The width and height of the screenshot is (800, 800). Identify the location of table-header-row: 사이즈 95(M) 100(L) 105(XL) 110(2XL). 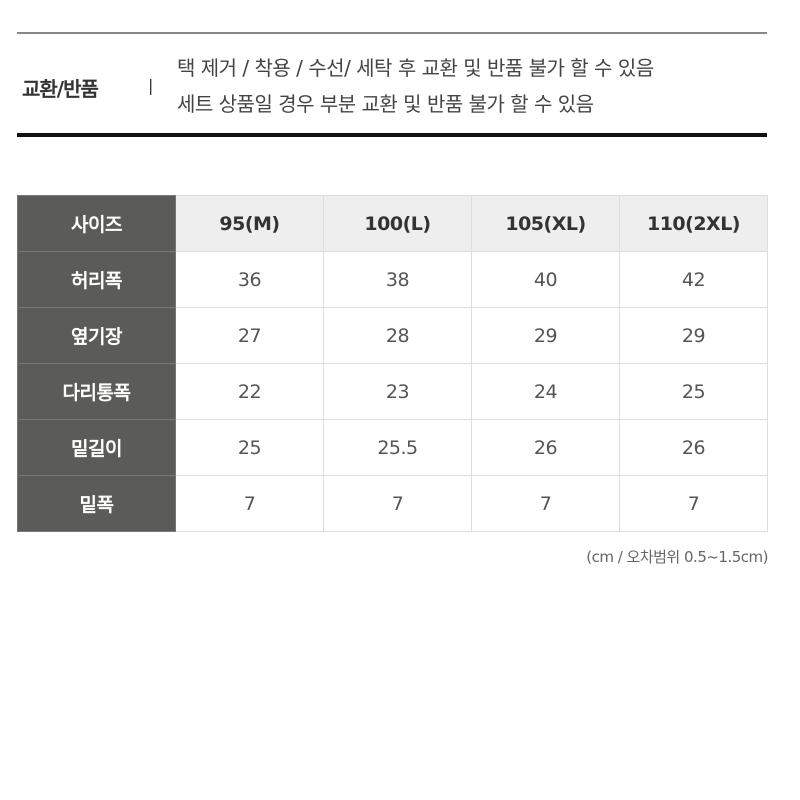
(392, 223).